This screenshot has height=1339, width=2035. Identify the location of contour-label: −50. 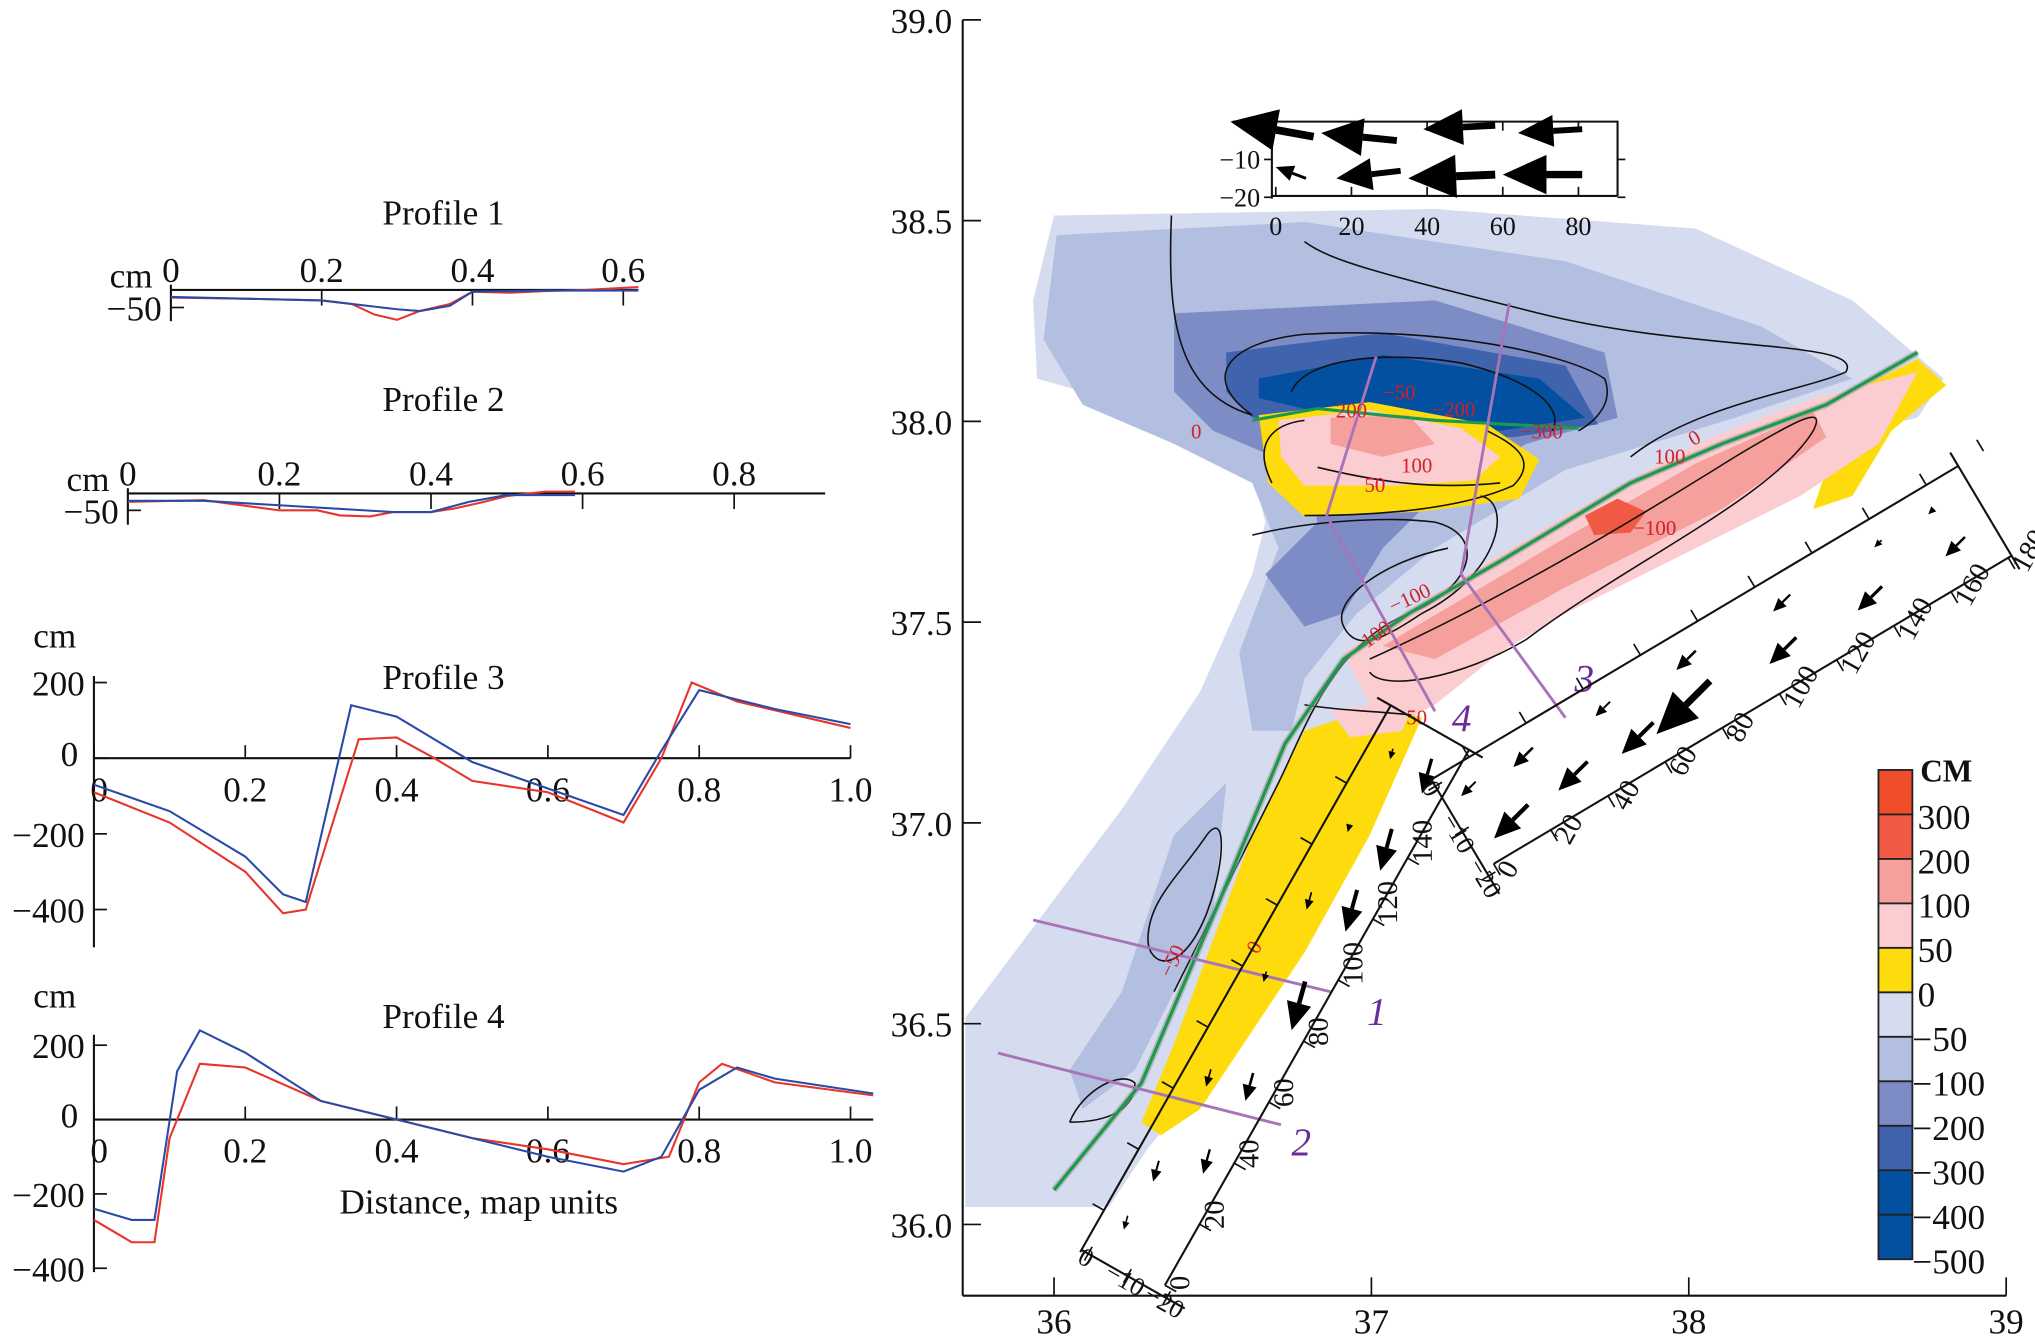
(1399, 392).